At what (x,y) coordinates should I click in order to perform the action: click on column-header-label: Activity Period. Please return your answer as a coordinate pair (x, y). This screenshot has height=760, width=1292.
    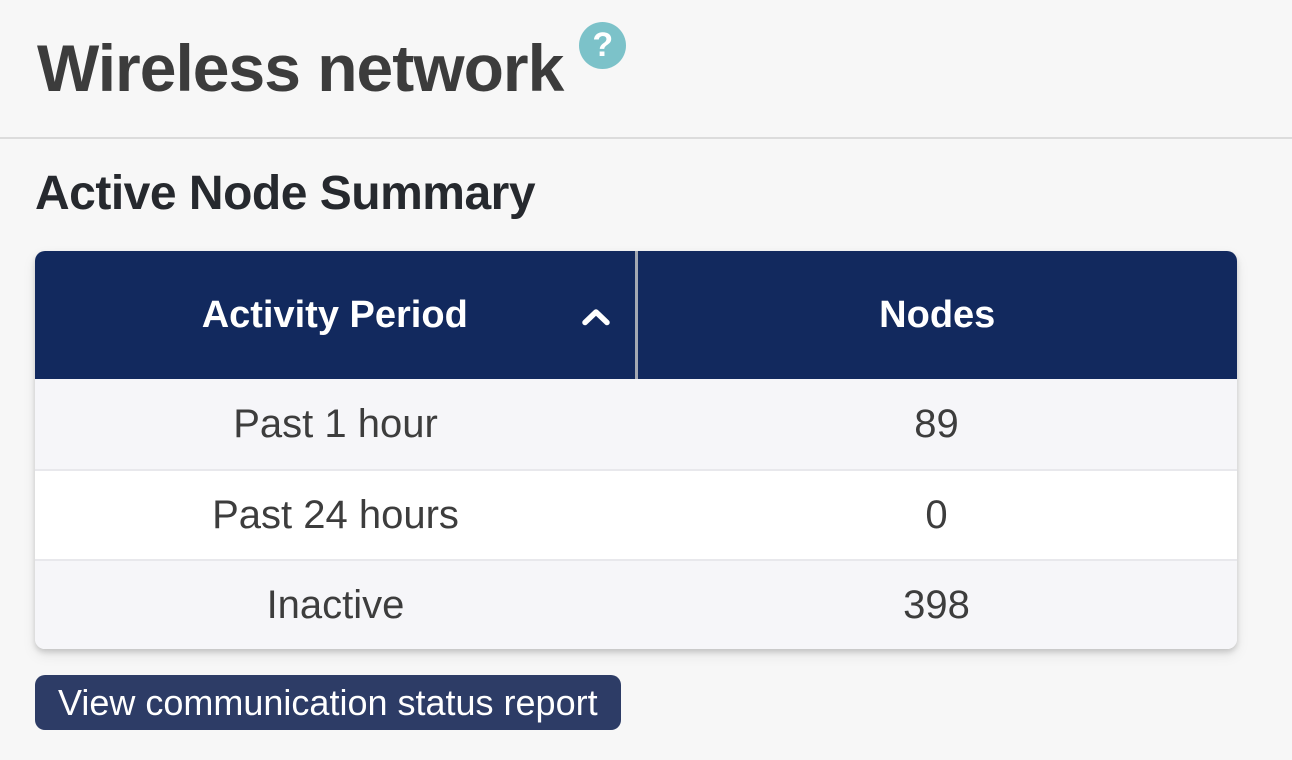
    Looking at the image, I should click on (334, 314).